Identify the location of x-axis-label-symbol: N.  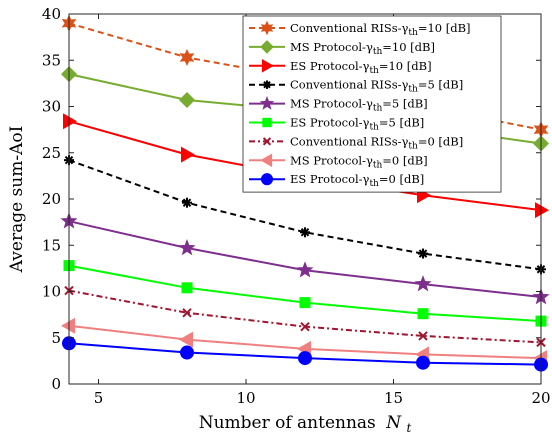
(393, 423).